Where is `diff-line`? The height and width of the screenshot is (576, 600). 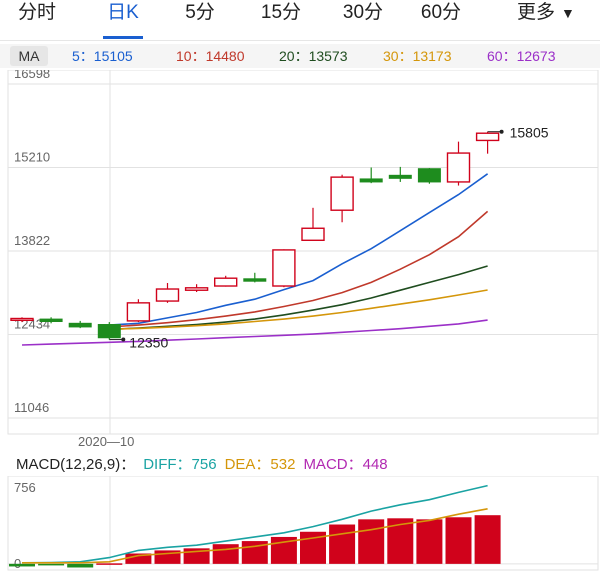
diff-line is located at coordinates (254, 524).